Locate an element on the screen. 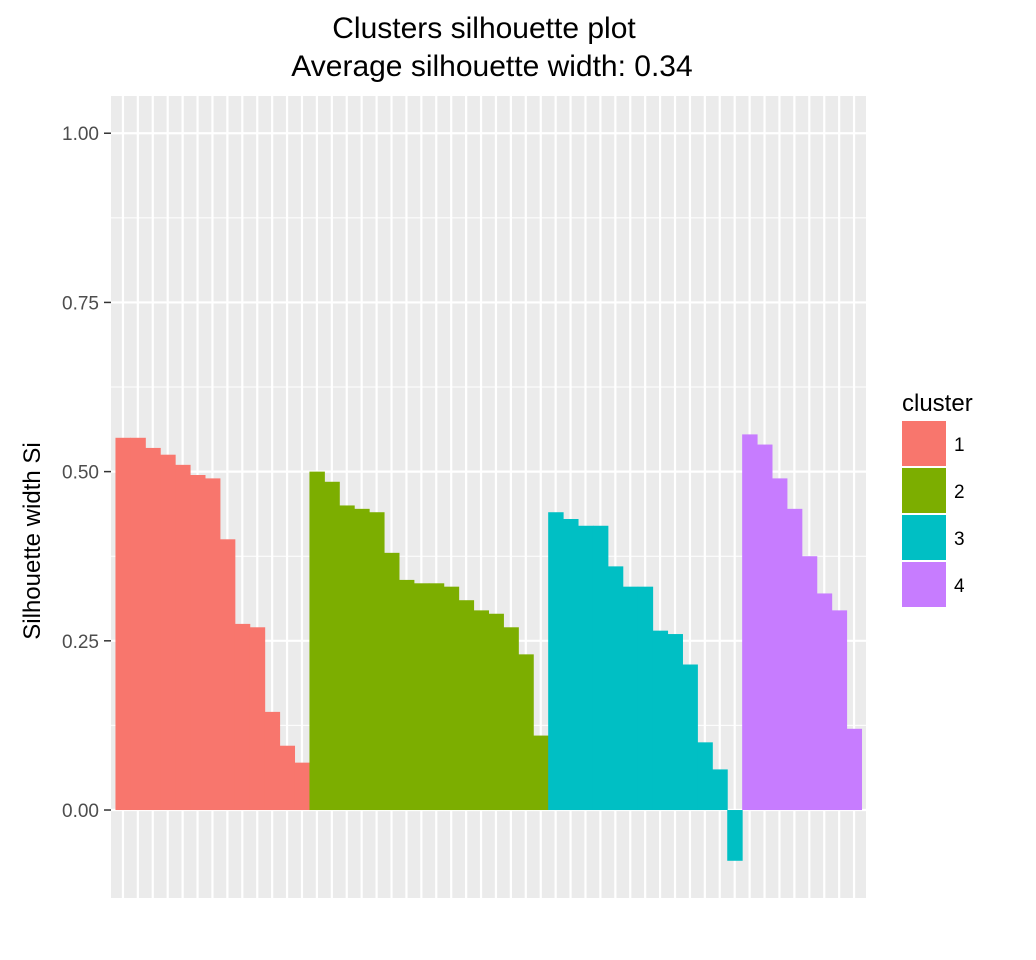  legend: cluster 1 2 3 4 is located at coordinates (937, 498).